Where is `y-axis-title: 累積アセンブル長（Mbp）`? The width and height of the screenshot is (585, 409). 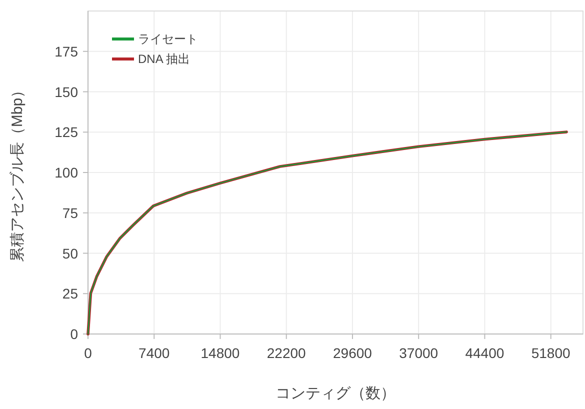
y-axis-title: 累積アセンブル長（Mbp） is located at coordinates (17, 172).